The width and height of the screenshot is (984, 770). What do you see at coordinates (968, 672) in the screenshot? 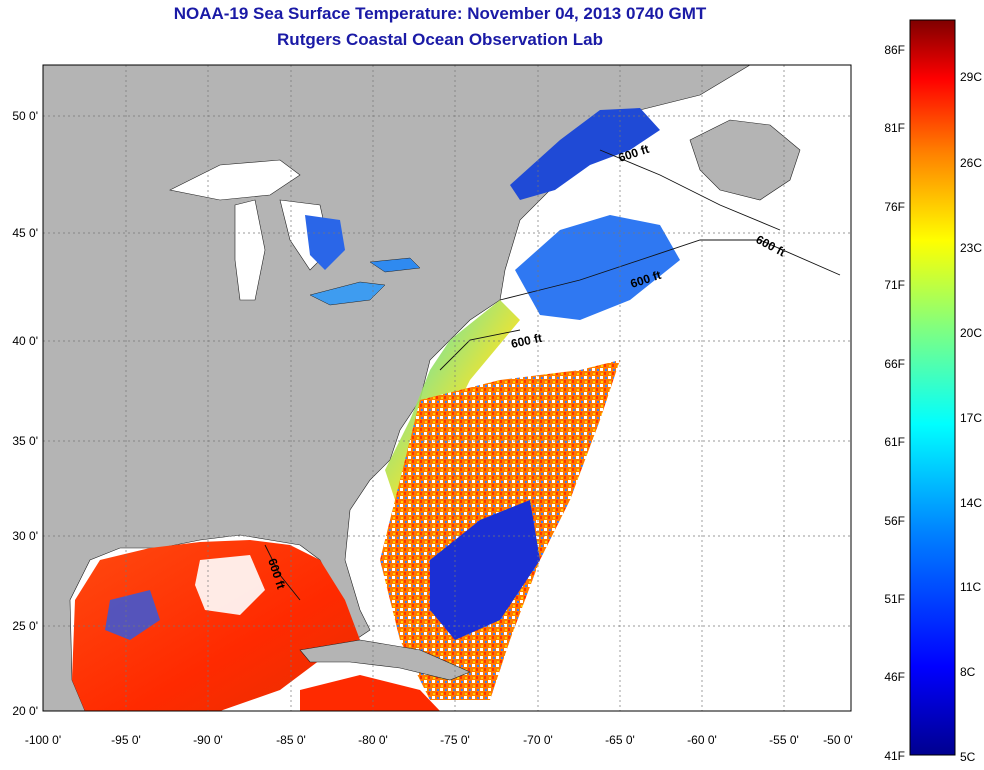
I see `colorbar-c-label: 8C` at bounding box center [968, 672].